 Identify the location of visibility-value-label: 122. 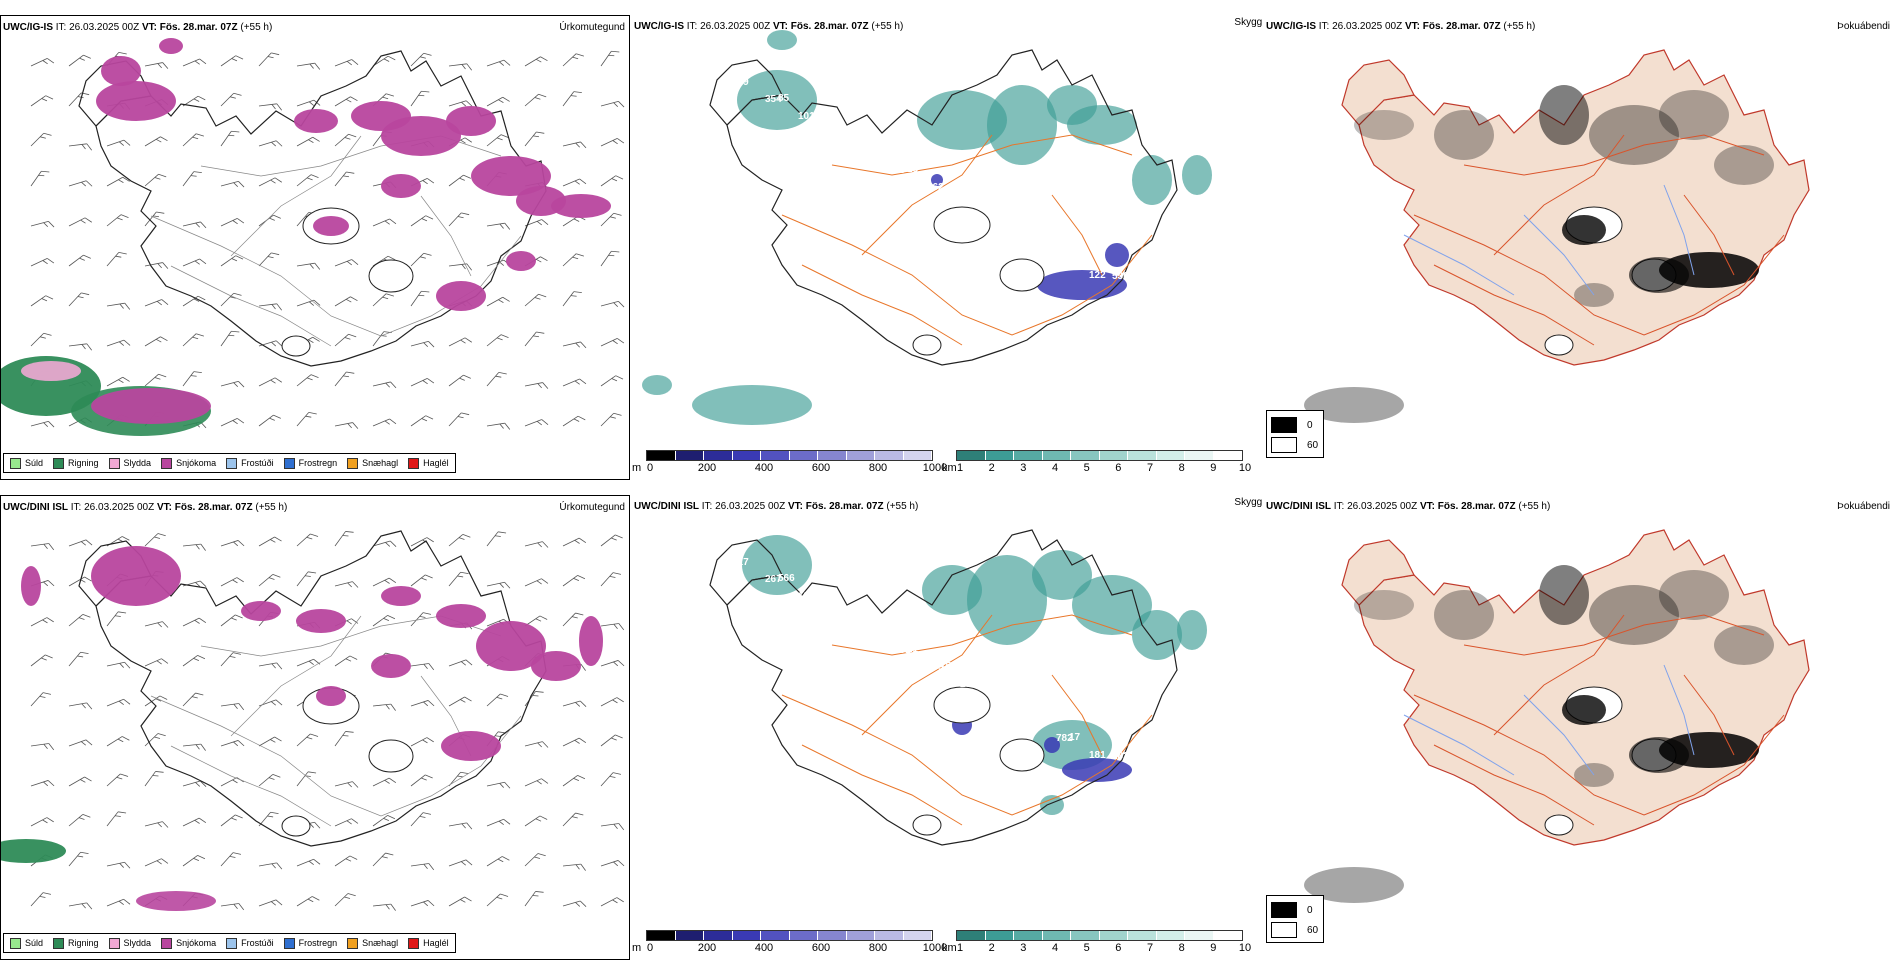
(1097, 275).